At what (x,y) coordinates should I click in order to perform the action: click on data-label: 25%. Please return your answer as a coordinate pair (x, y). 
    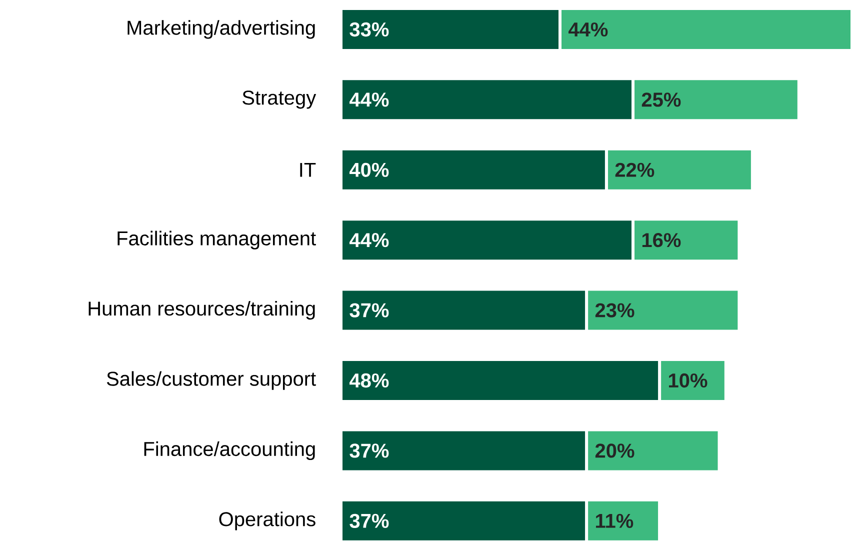
    Looking at the image, I should click on (661, 99).